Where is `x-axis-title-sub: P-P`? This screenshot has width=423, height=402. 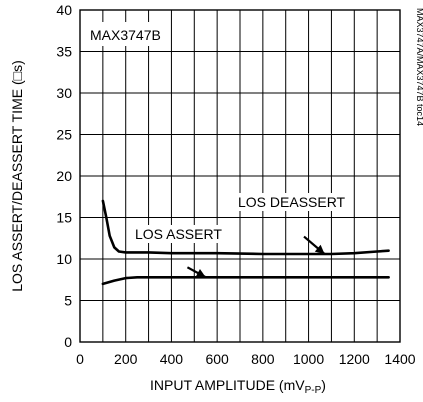
x-axis-title-sub: P-P is located at coordinates (313, 390).